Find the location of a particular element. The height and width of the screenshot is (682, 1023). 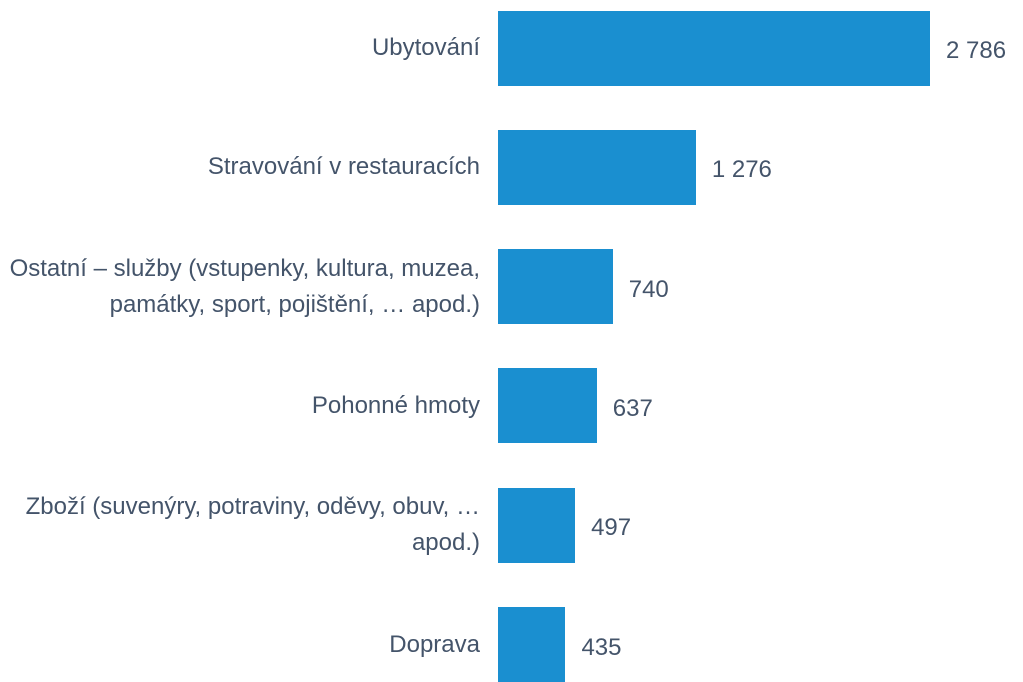

value-label: 740 is located at coordinates (648, 289).